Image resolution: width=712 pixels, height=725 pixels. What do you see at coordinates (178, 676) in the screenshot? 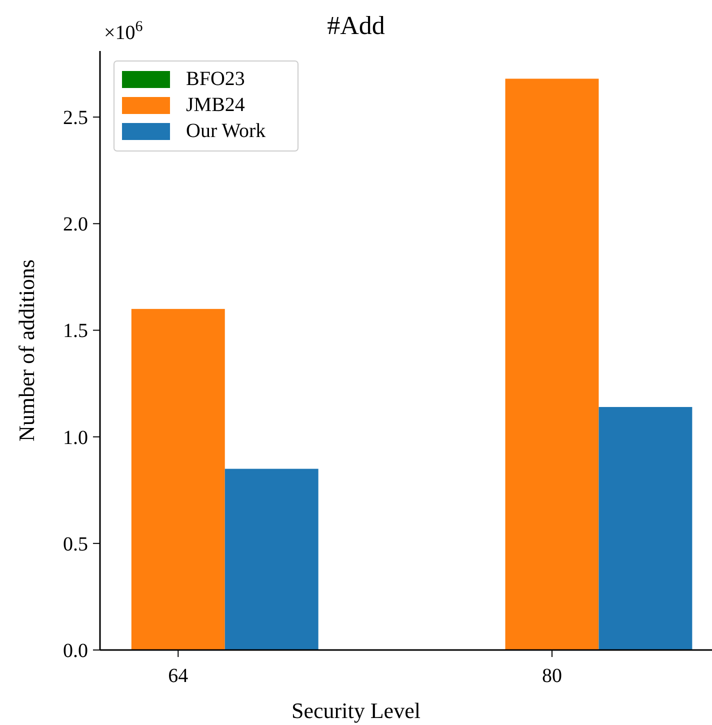
I see `x-tick-label: 64` at bounding box center [178, 676].